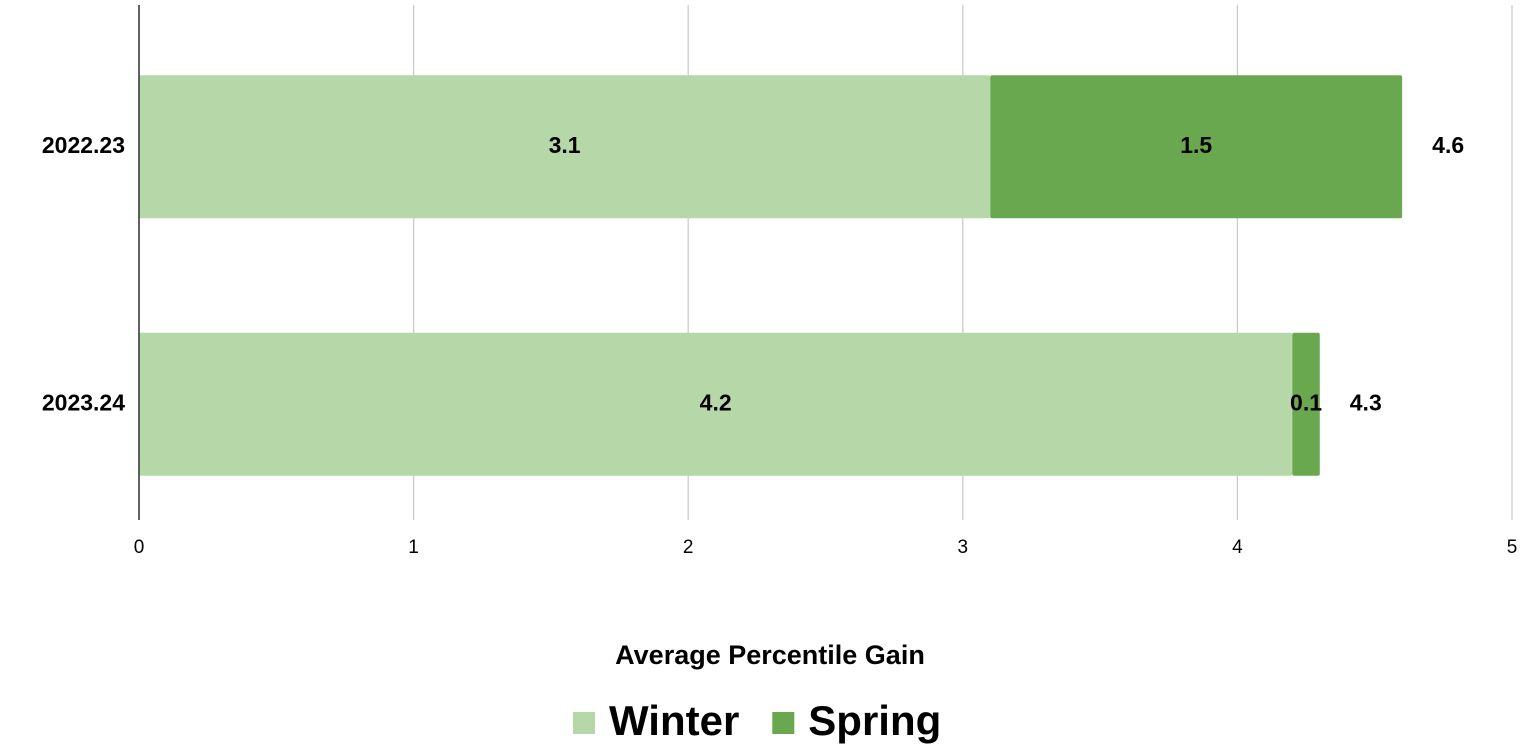 This screenshot has width=1525, height=749. What do you see at coordinates (688, 547) in the screenshot?
I see `x-tick-label: 2` at bounding box center [688, 547].